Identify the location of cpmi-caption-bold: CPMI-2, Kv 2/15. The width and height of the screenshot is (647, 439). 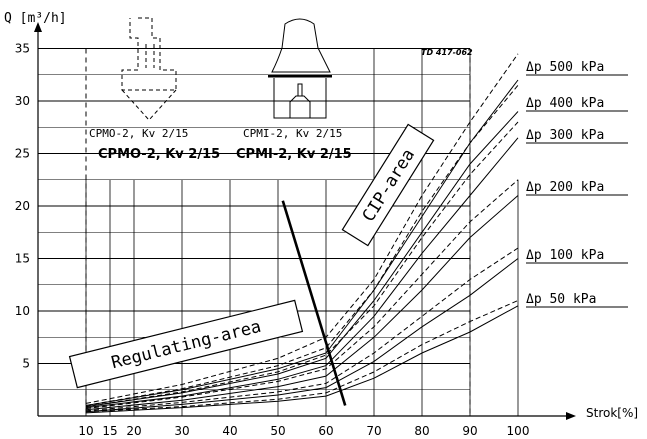
(294, 154).